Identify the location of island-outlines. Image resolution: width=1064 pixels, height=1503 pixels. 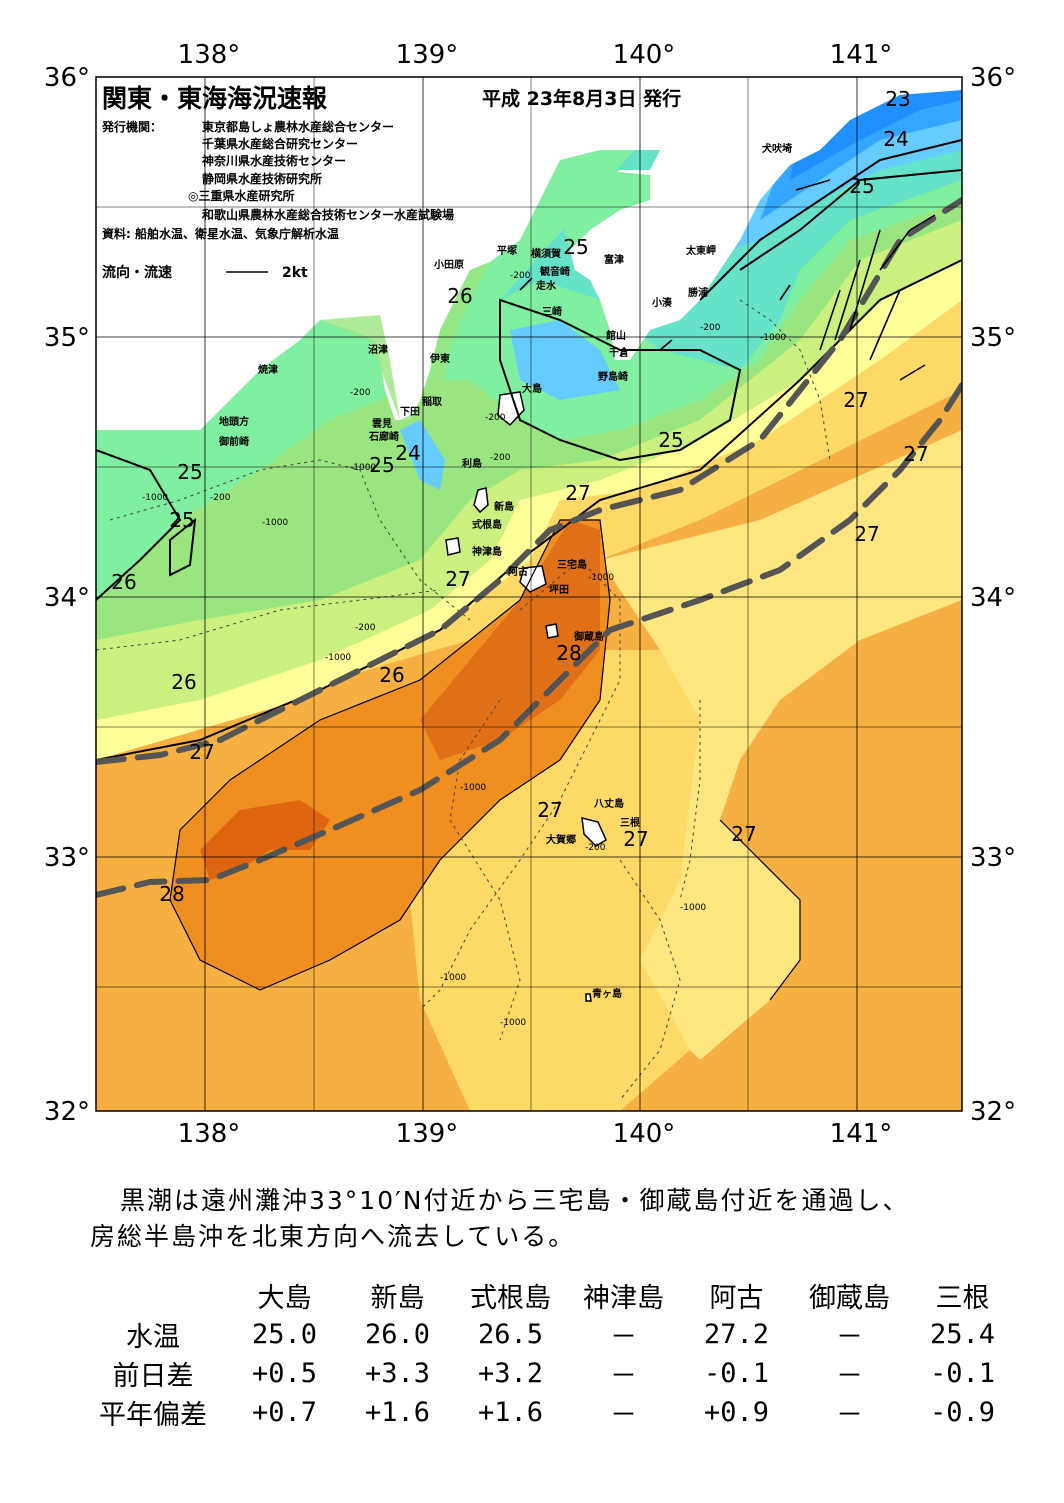
(526, 696).